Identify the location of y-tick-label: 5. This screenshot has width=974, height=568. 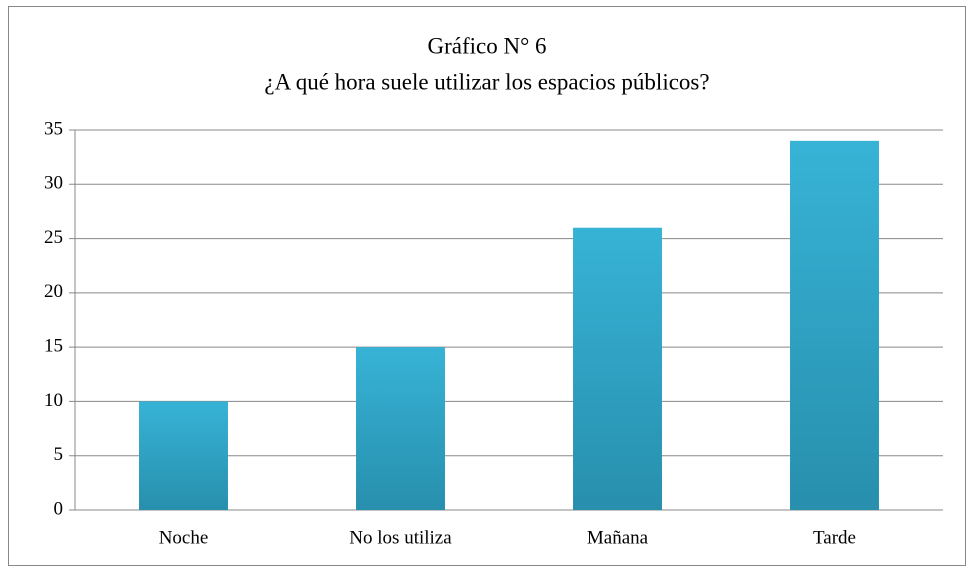
(59, 454).